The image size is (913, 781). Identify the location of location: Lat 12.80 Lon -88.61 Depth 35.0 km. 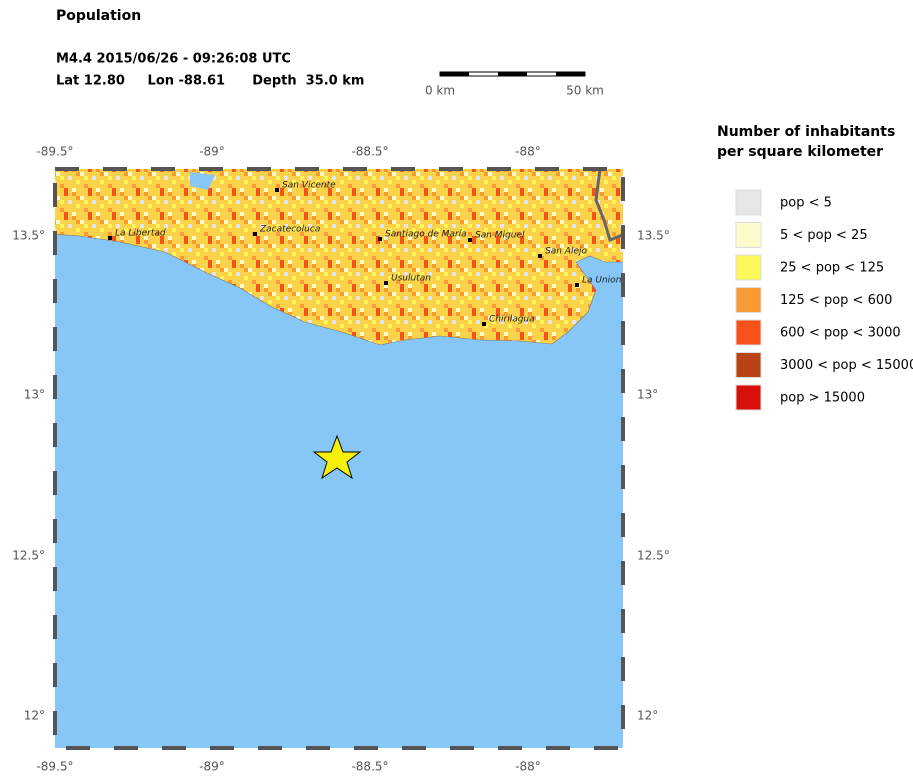
(210, 81).